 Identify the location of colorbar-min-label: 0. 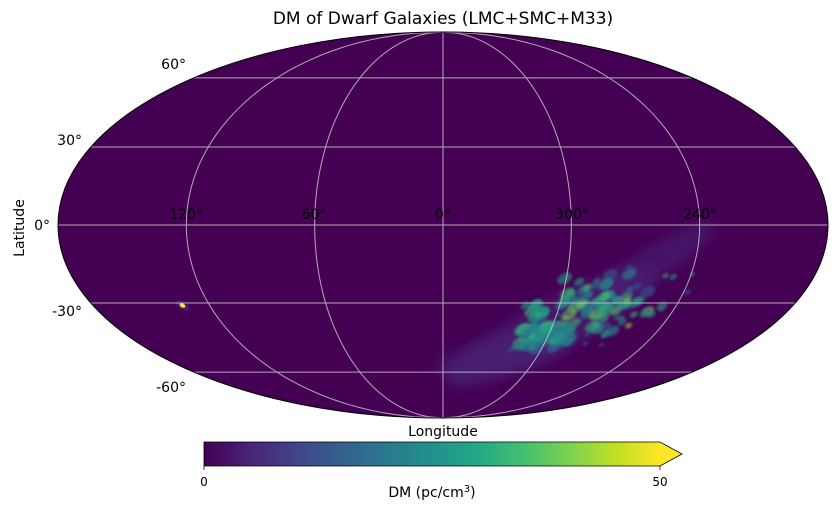
(204, 482).